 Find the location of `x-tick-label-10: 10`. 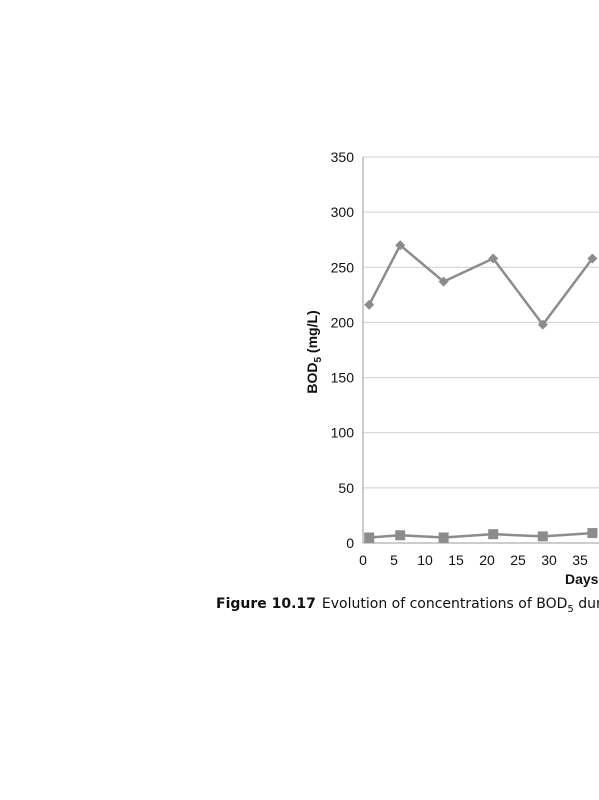

x-tick-label-10: 10 is located at coordinates (425, 560).